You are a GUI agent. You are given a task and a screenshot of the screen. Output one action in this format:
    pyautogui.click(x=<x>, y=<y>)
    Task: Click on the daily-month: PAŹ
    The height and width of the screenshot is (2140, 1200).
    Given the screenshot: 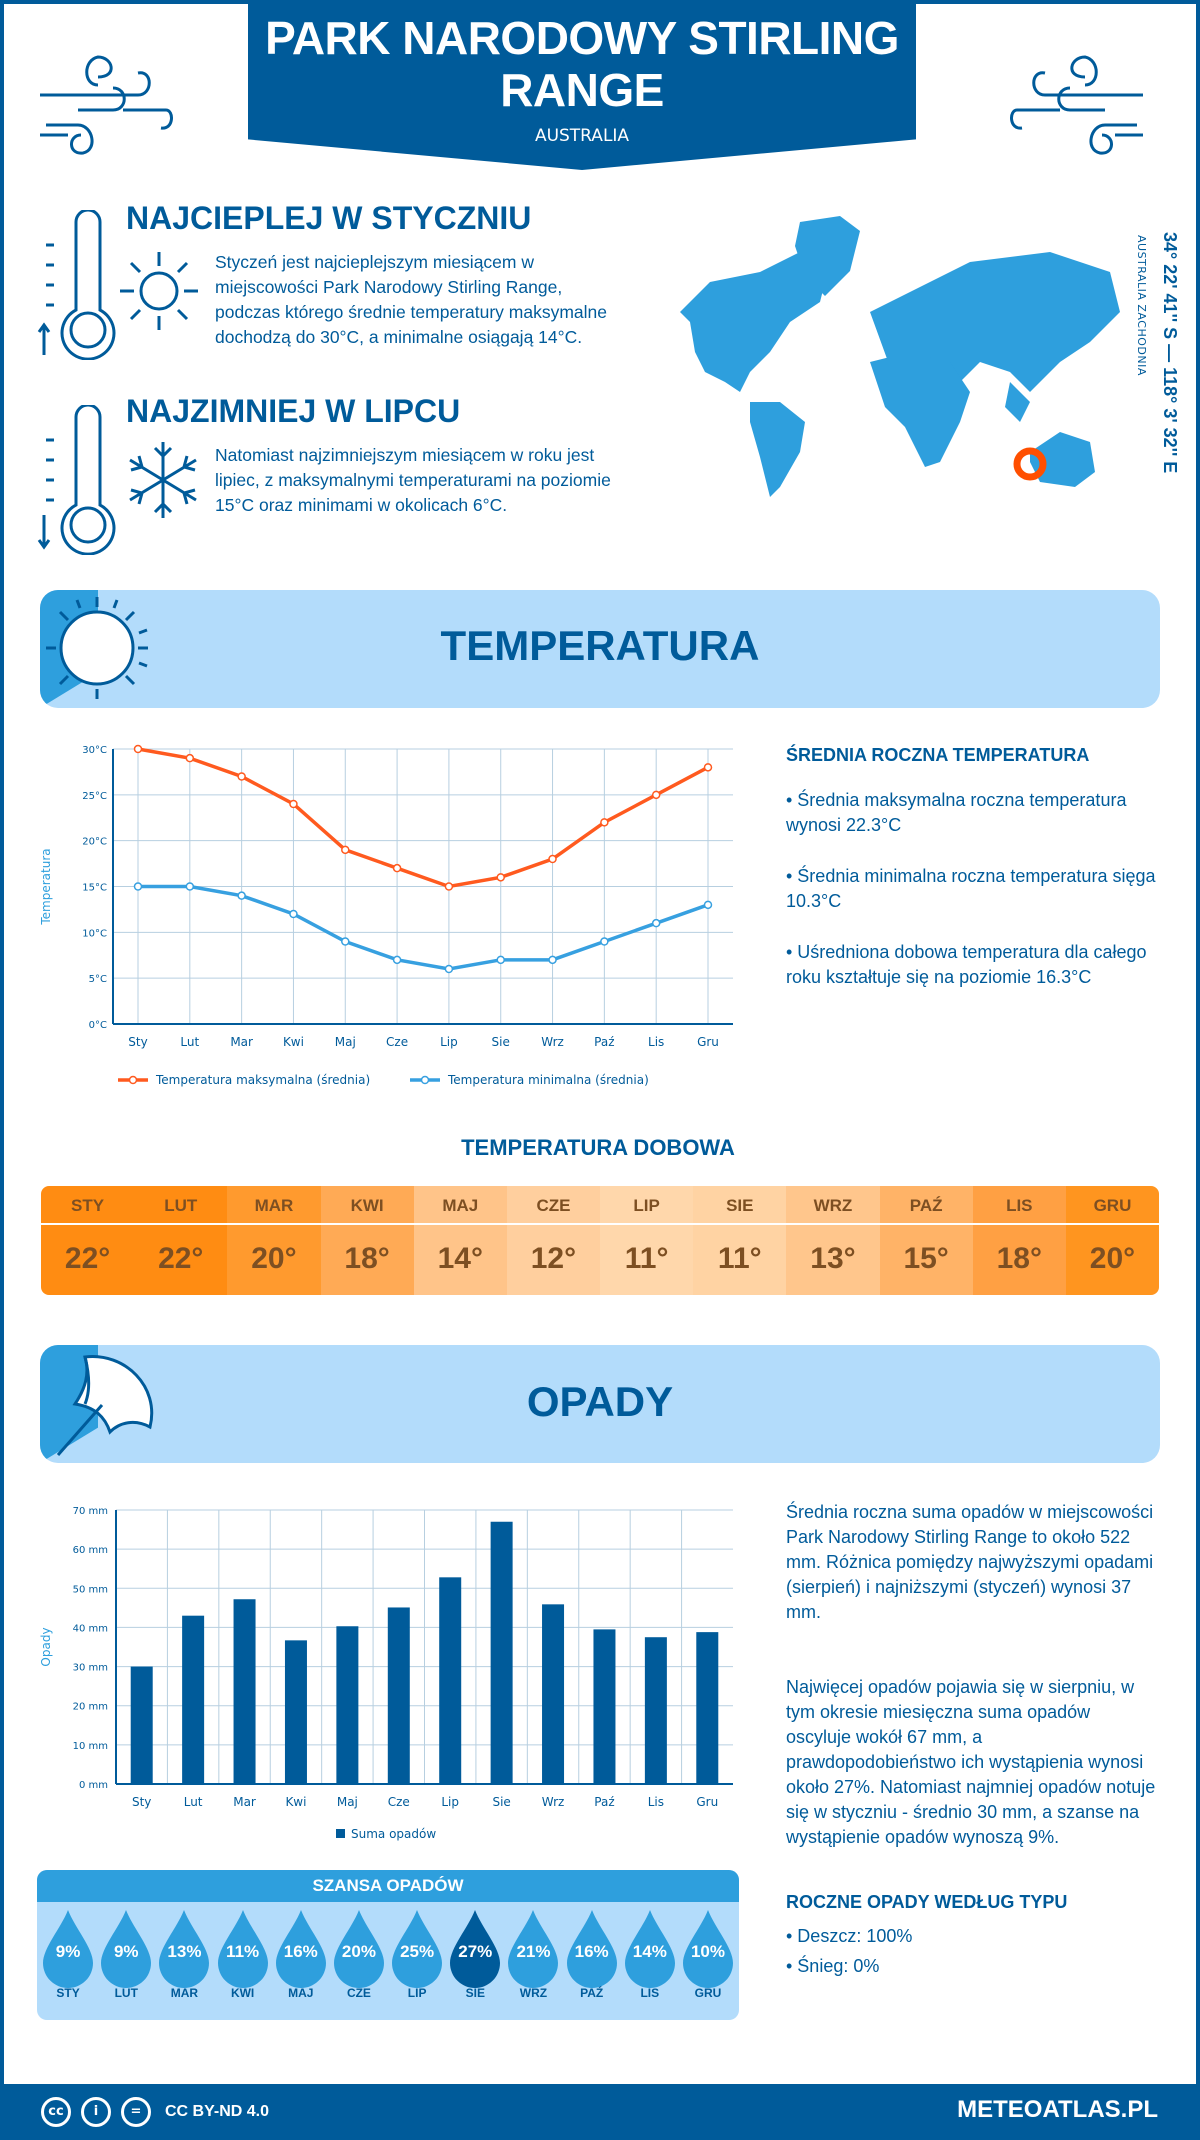 What is the action you would take?
    pyautogui.click(x=926, y=1205)
    